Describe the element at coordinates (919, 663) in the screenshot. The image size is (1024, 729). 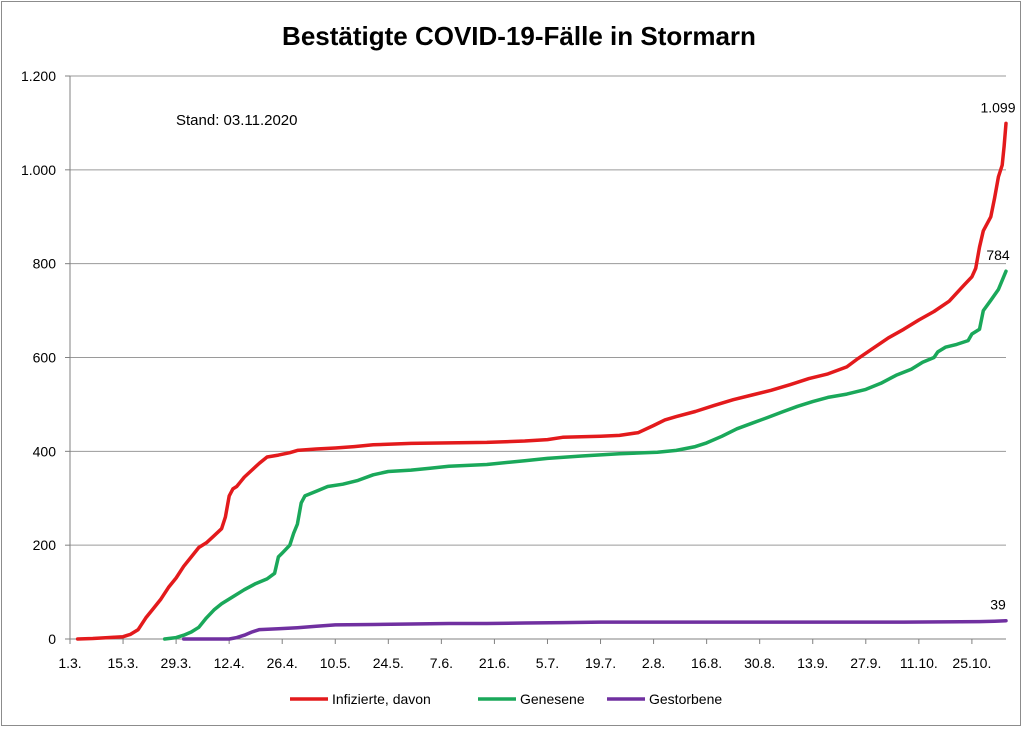
I see `x-tick-label: 11.10.` at that location.